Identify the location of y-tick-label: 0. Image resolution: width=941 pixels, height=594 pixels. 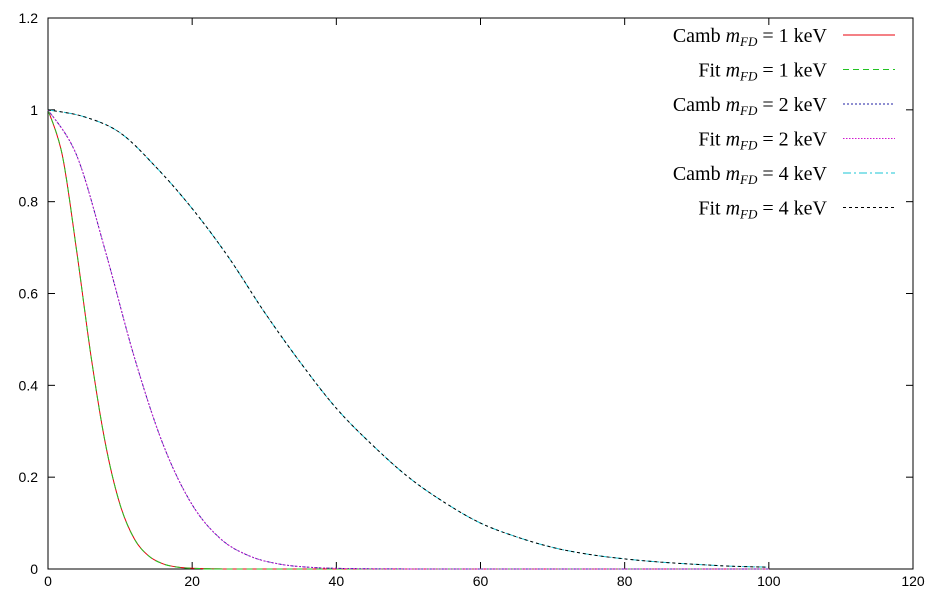
(34, 569).